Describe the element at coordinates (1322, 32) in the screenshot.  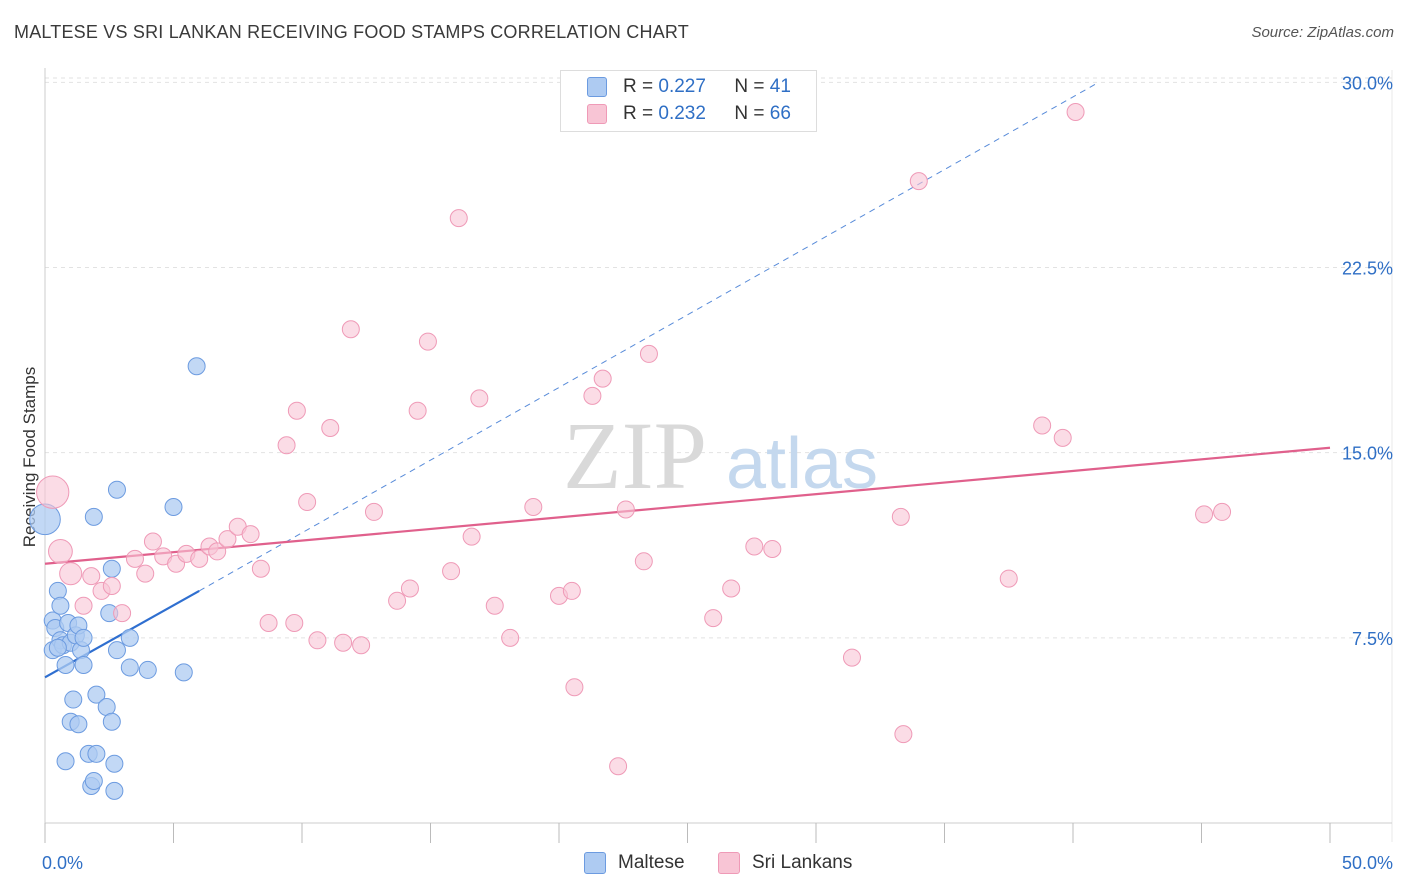
I see `source-label: Source: ZipAtlas.com` at that location.